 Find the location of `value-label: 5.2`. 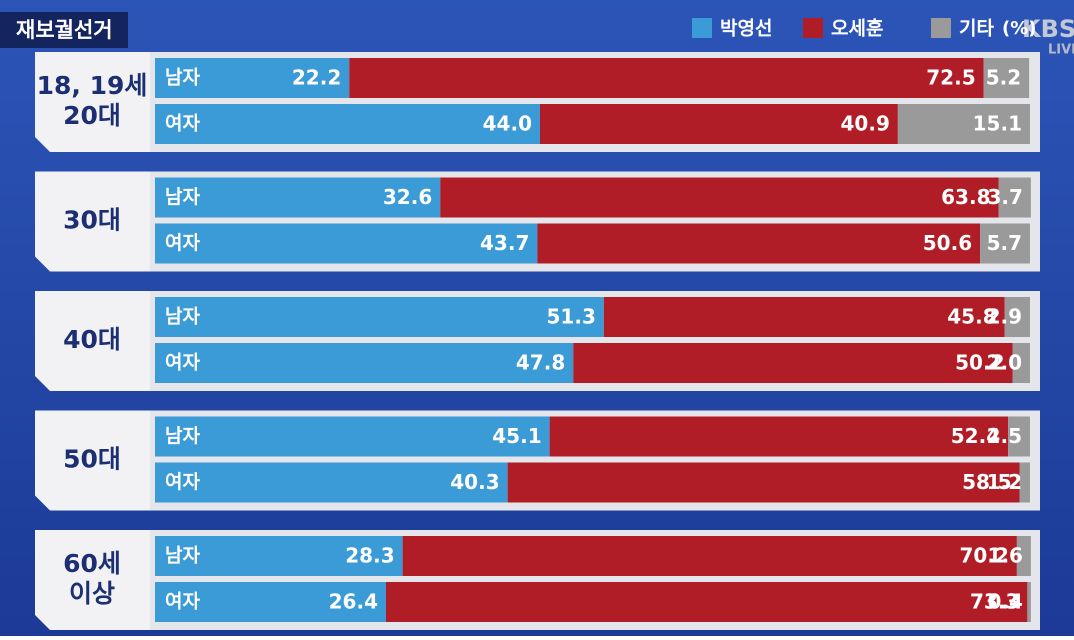

value-label: 5.2 is located at coordinates (1003, 78).